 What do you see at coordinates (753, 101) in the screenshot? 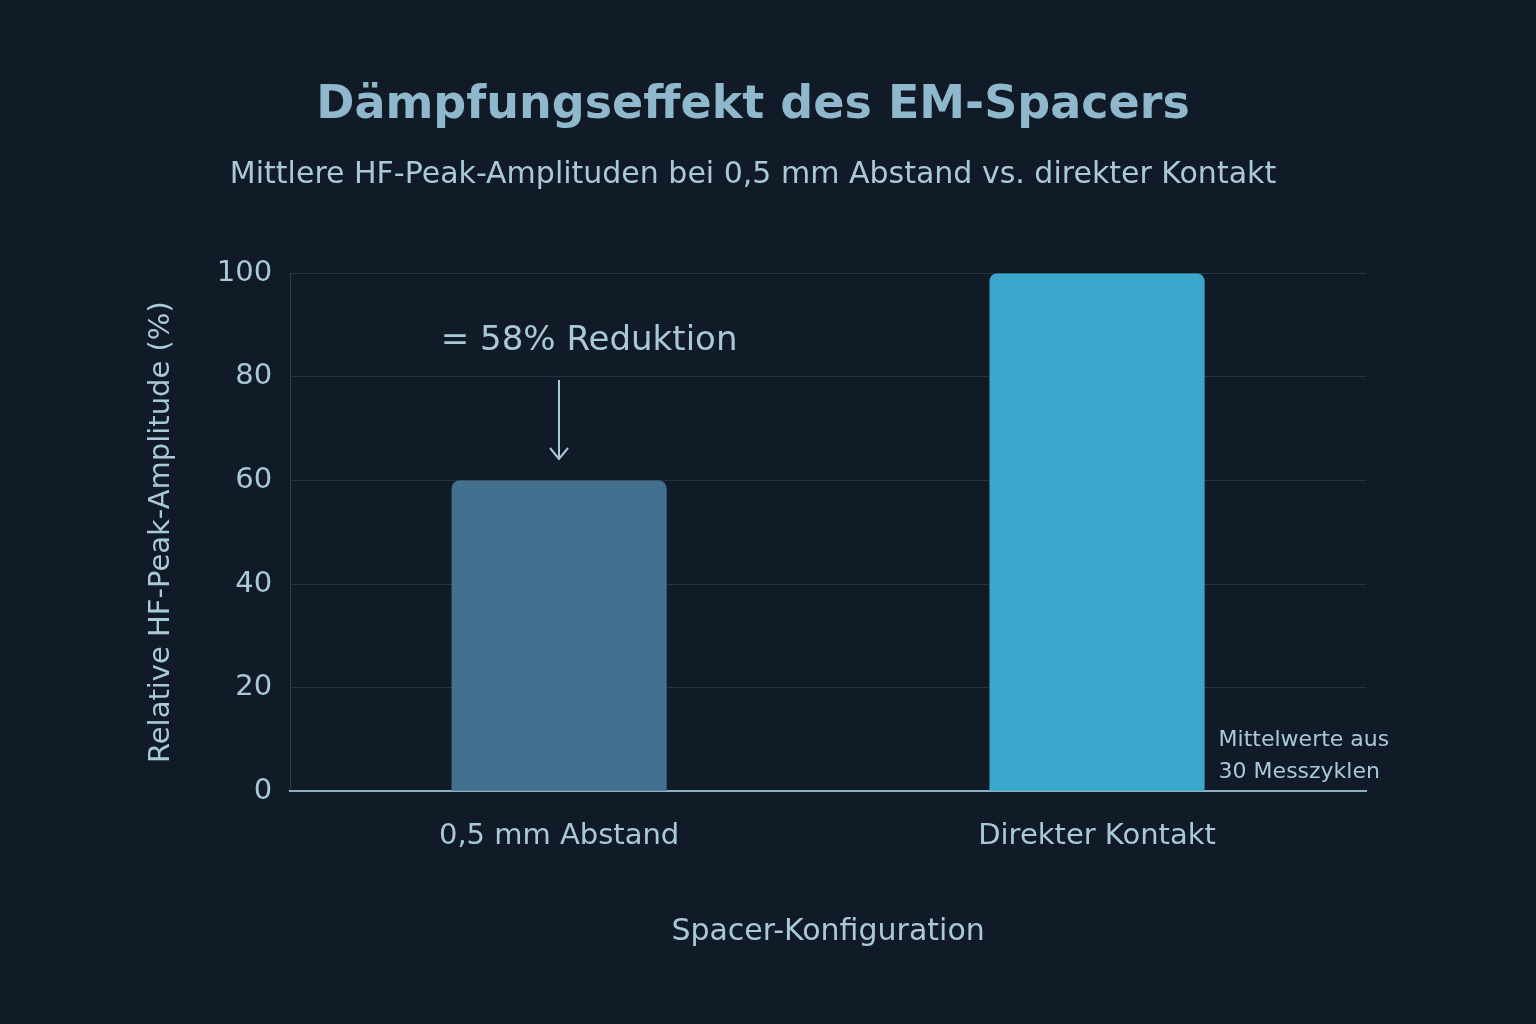
I see `chart-title: Dämpfungseffekt des EM-Spacers` at bounding box center [753, 101].